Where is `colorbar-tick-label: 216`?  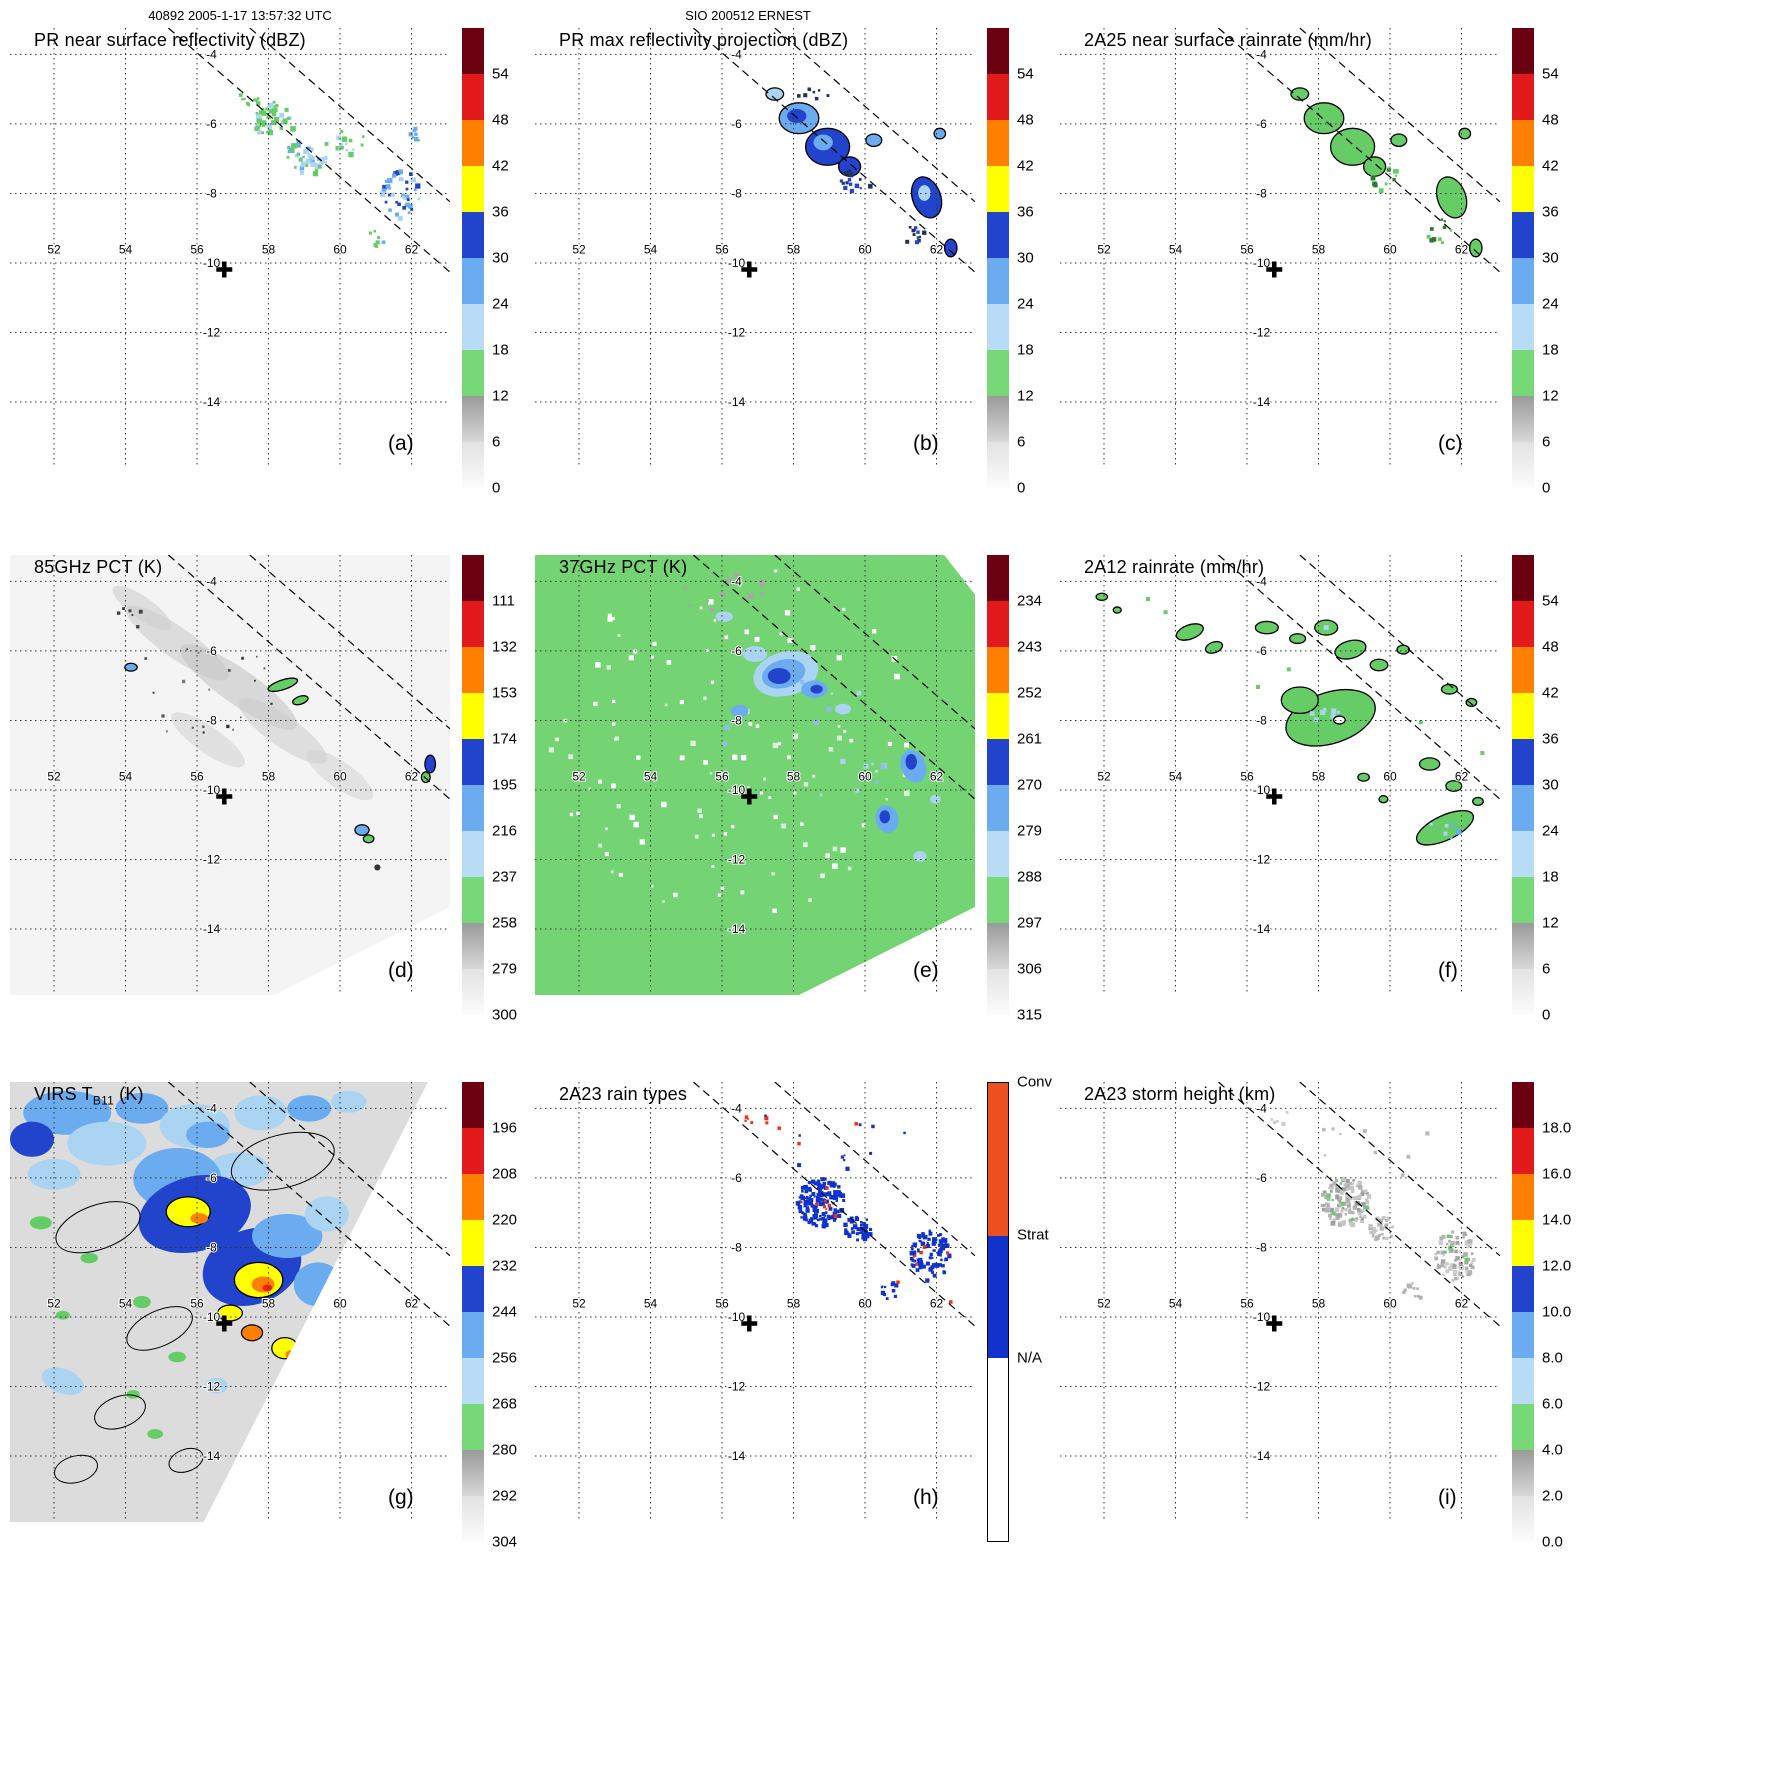 colorbar-tick-label: 216 is located at coordinates (505, 831).